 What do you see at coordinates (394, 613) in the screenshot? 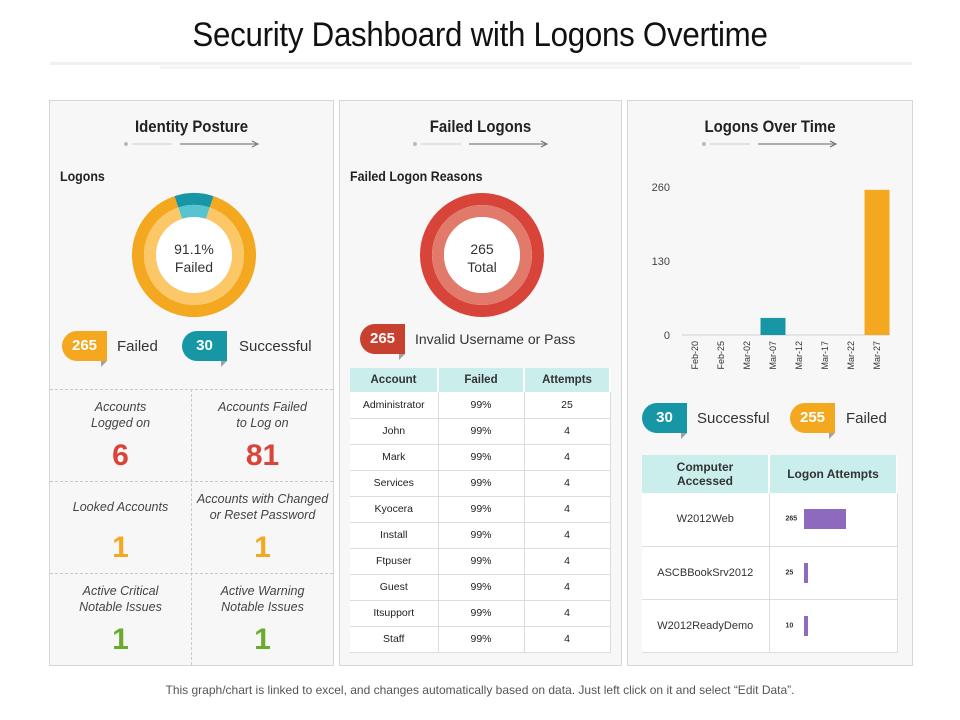
I see `table-cell: Itsupport` at bounding box center [394, 613].